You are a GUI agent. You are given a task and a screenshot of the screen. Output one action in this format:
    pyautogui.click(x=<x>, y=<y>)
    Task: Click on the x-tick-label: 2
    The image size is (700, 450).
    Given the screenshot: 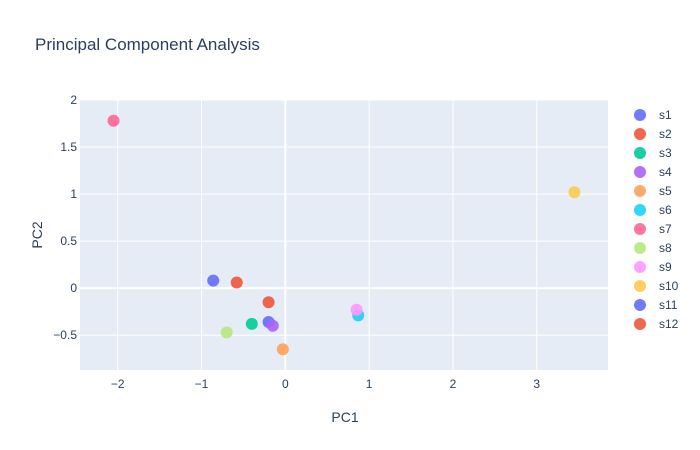 What is the action you would take?
    pyautogui.click(x=453, y=384)
    